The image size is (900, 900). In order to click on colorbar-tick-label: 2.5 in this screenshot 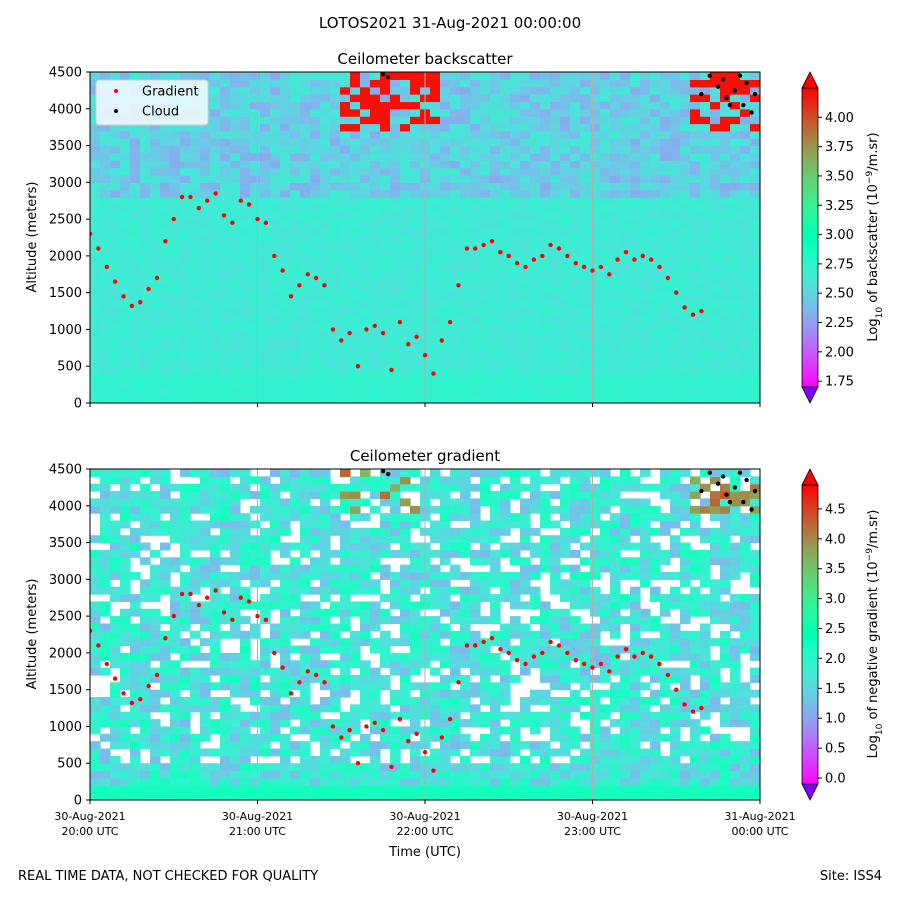, I will do `click(835, 629)`.